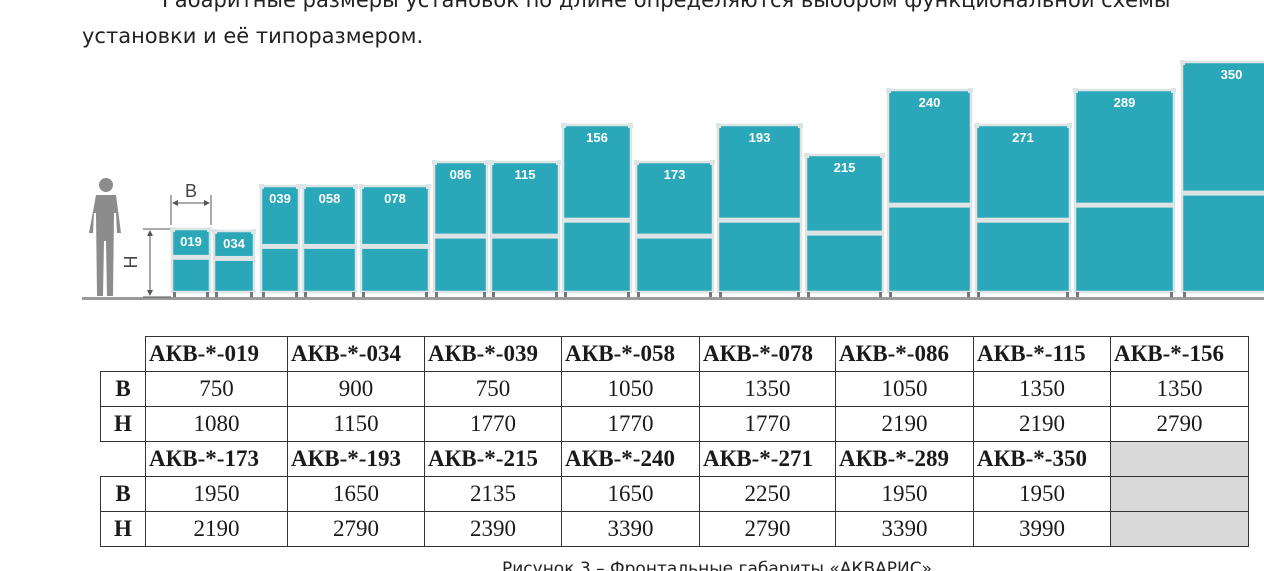 This screenshot has height=571, width=1264. What do you see at coordinates (191, 241) in the screenshot?
I see `unit-label: 019` at bounding box center [191, 241].